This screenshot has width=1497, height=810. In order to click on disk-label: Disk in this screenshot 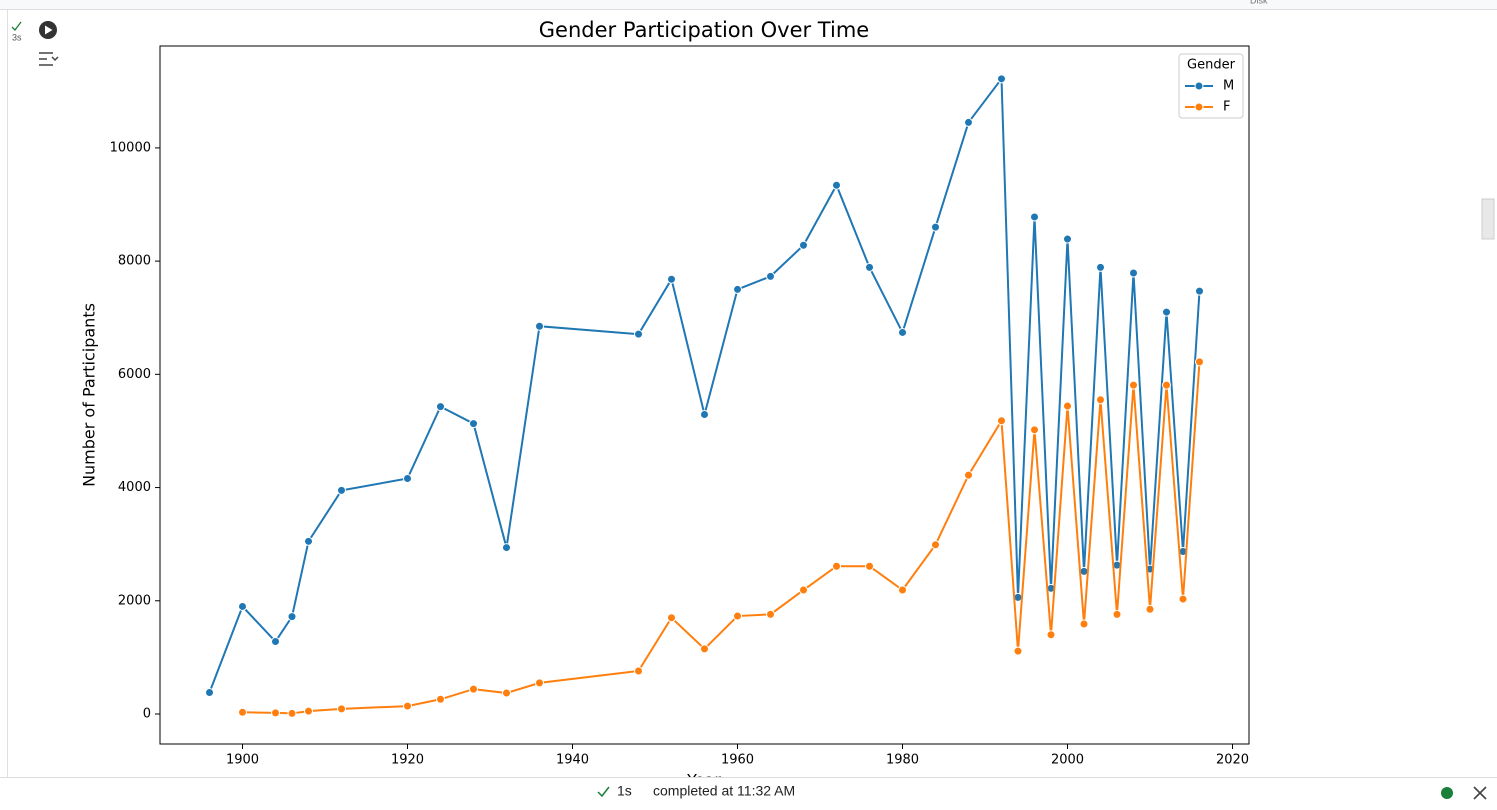, I will do `click(1259, 2)`.